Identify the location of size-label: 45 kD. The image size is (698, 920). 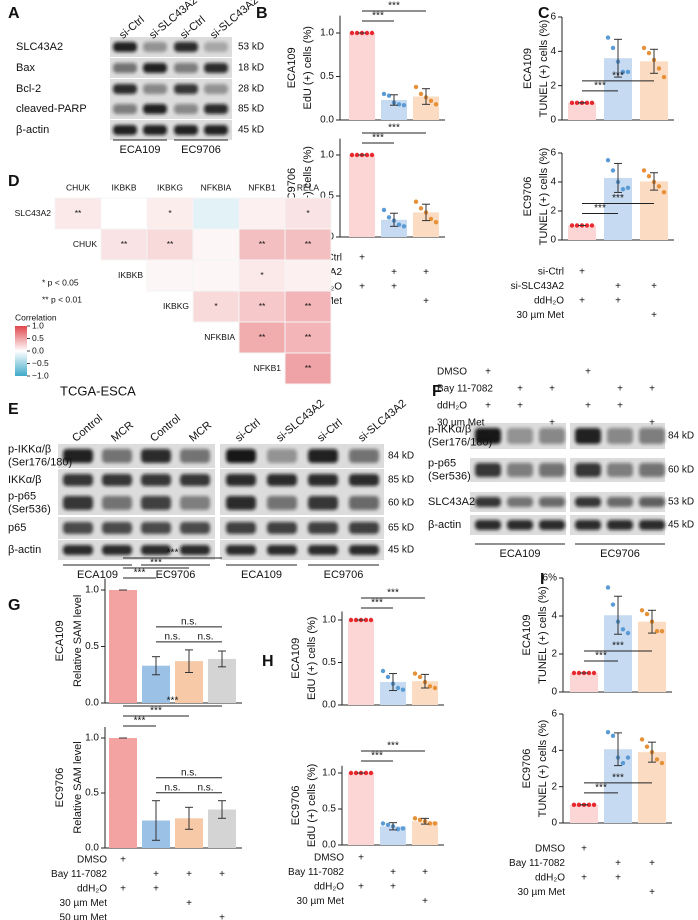
(251, 130).